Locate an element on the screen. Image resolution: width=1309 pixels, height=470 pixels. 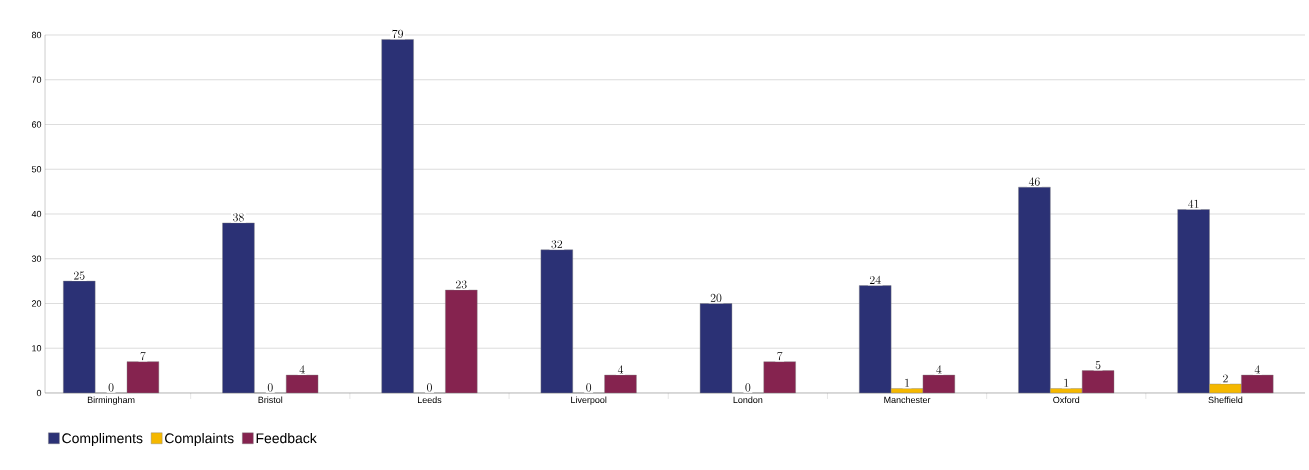
data-label: 79 is located at coordinates (397, 34).